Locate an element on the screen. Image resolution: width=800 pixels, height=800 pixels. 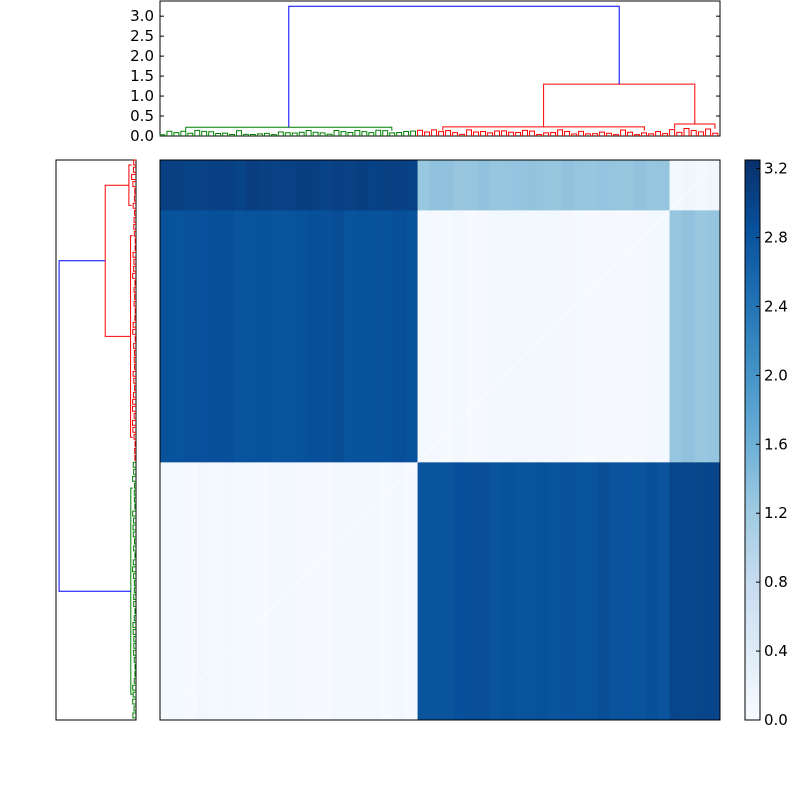
top-dendrogram: 0.0 0.5 1.0 1.5 2.0 2.5 3.0 is located at coordinates (425, 72).